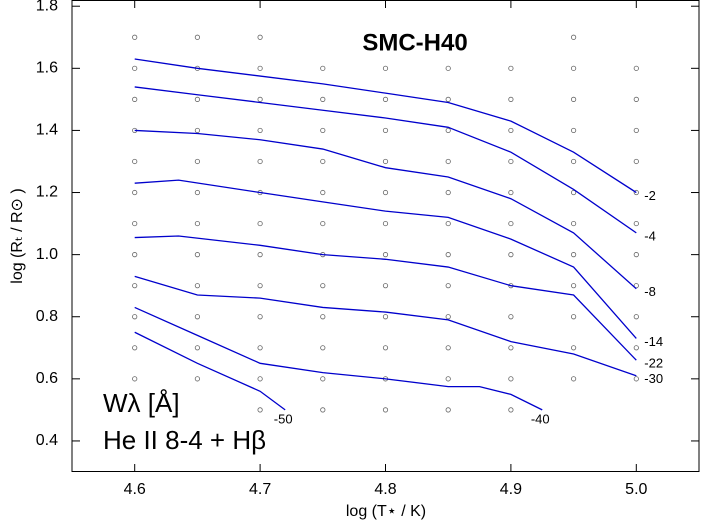 The width and height of the screenshot is (703, 526). I want to click on x-tick-label: 5.0, so click(636, 489).